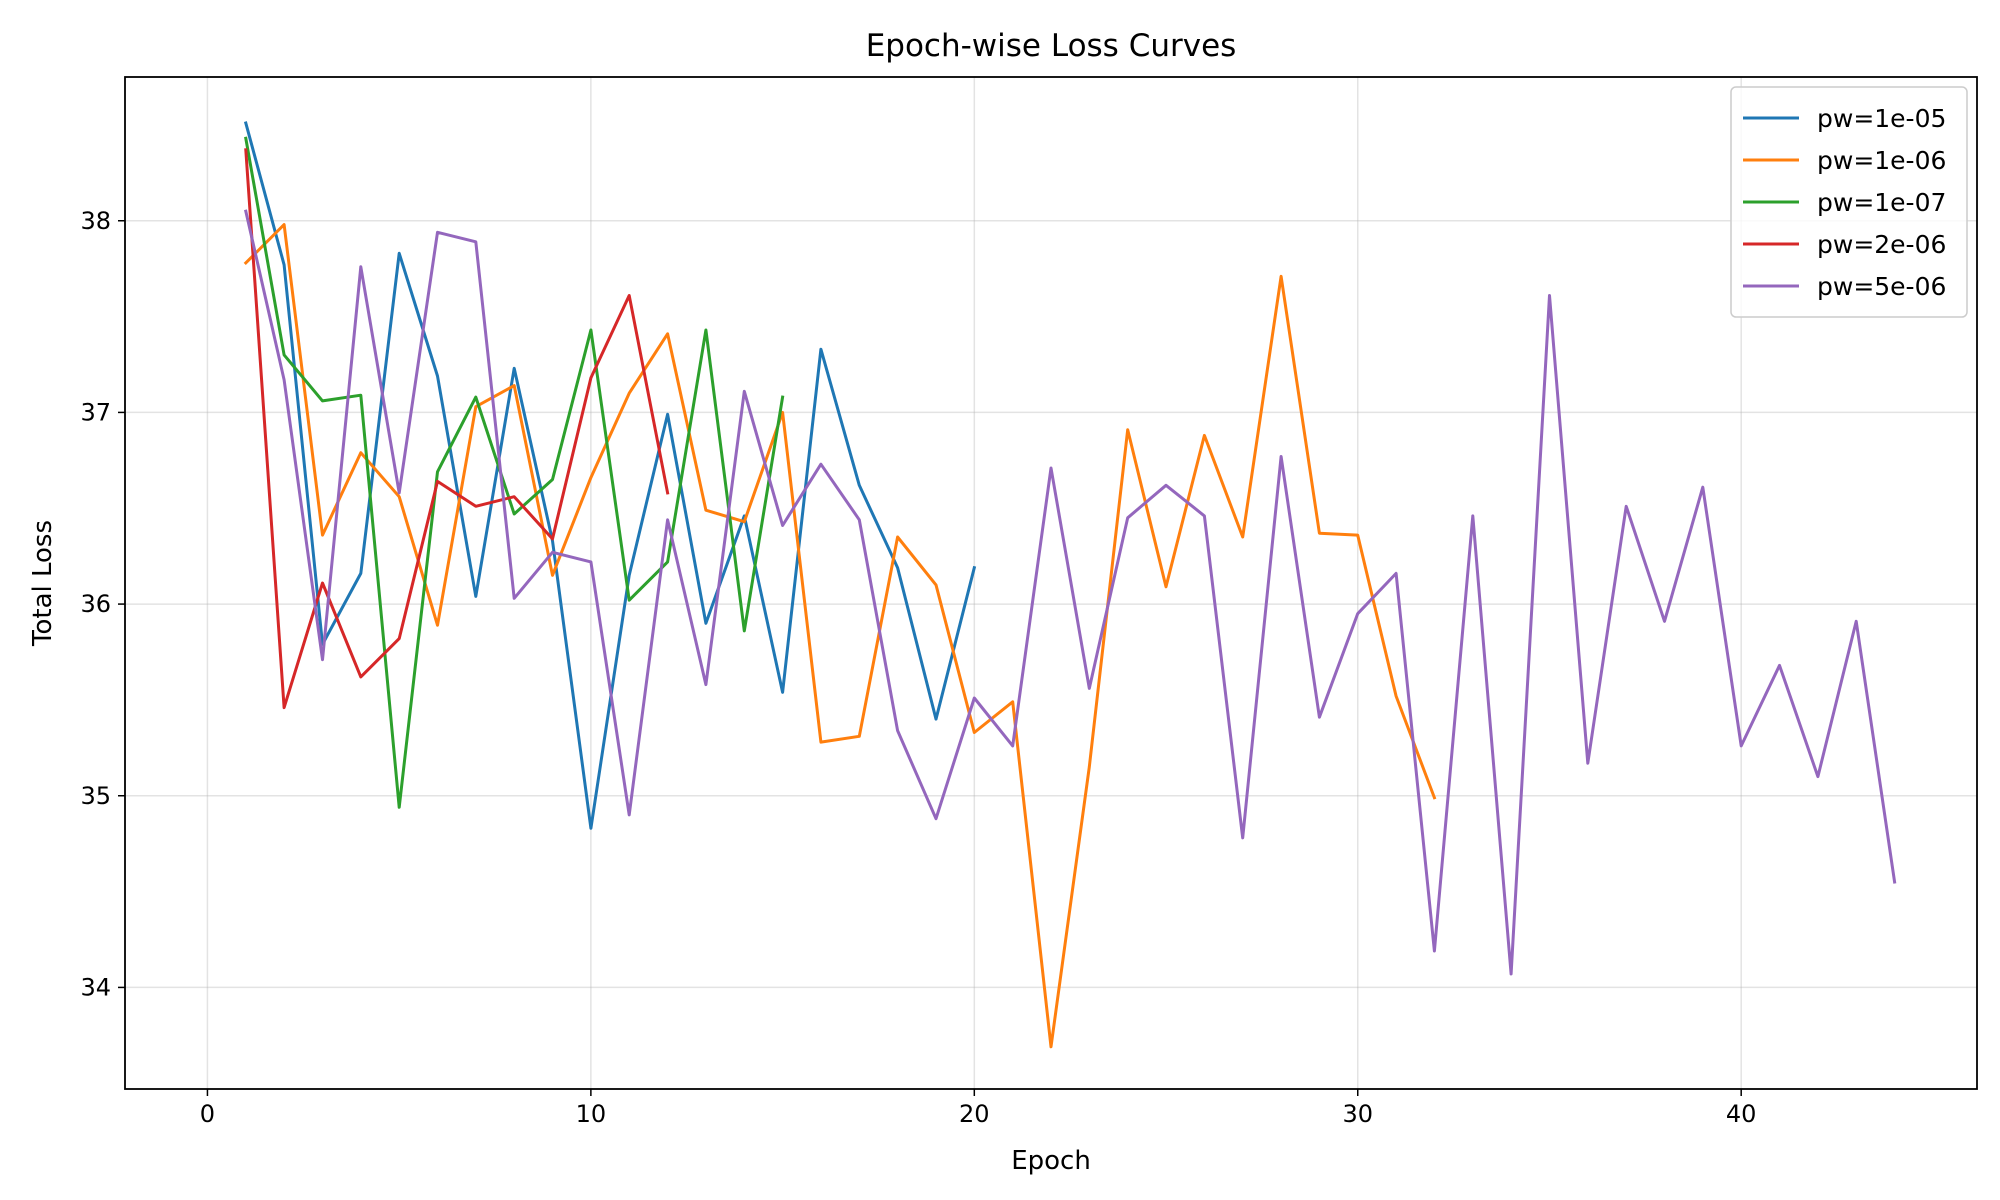  Describe the element at coordinates (974, 1114) in the screenshot. I see `x-tick-label: 20` at that location.